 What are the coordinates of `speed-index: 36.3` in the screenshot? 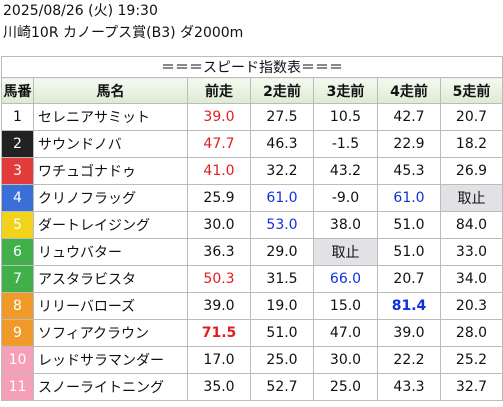 It's located at (219, 252).